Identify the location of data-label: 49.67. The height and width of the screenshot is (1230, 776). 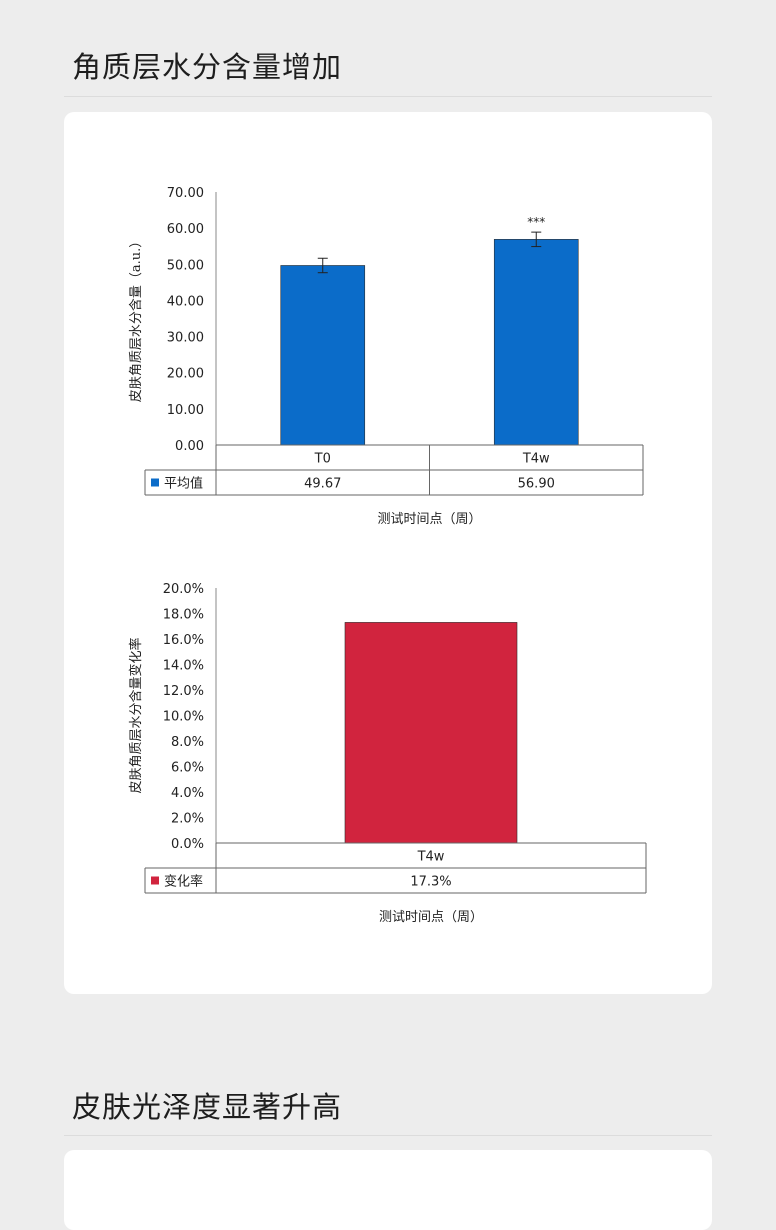
(322, 484).